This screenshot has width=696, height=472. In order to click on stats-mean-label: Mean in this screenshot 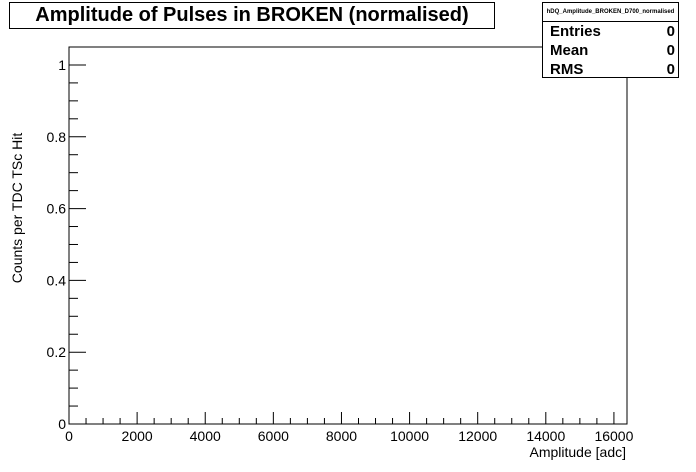, I will do `click(569, 50)`.